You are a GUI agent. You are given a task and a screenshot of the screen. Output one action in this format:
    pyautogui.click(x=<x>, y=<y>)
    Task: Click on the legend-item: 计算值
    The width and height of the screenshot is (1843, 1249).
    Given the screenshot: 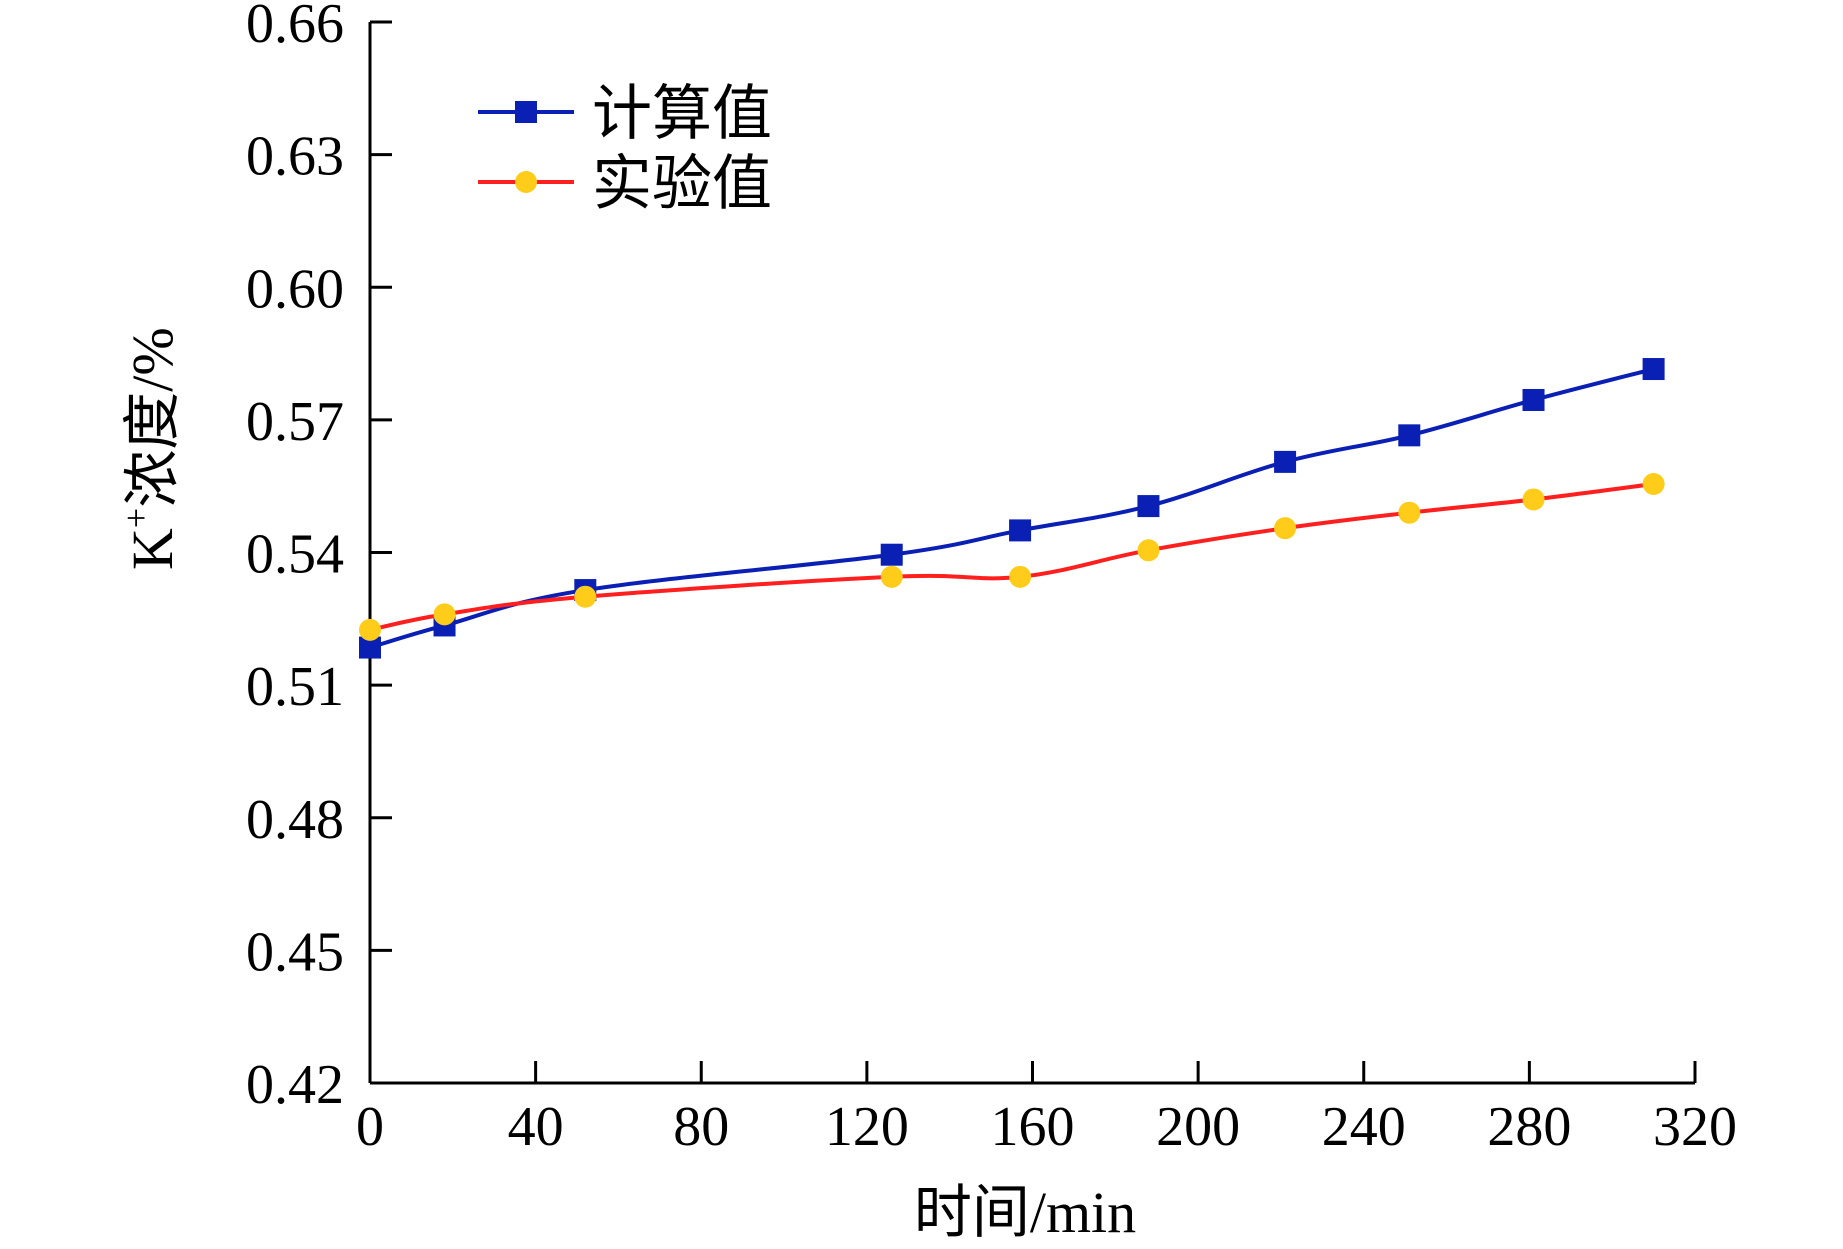 What is the action you would take?
    pyautogui.click(x=625, y=114)
    